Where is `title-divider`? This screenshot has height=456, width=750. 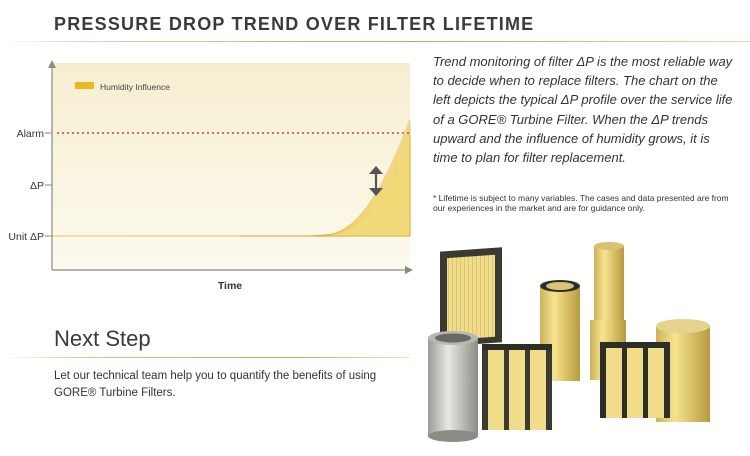 title-divider is located at coordinates (375, 41).